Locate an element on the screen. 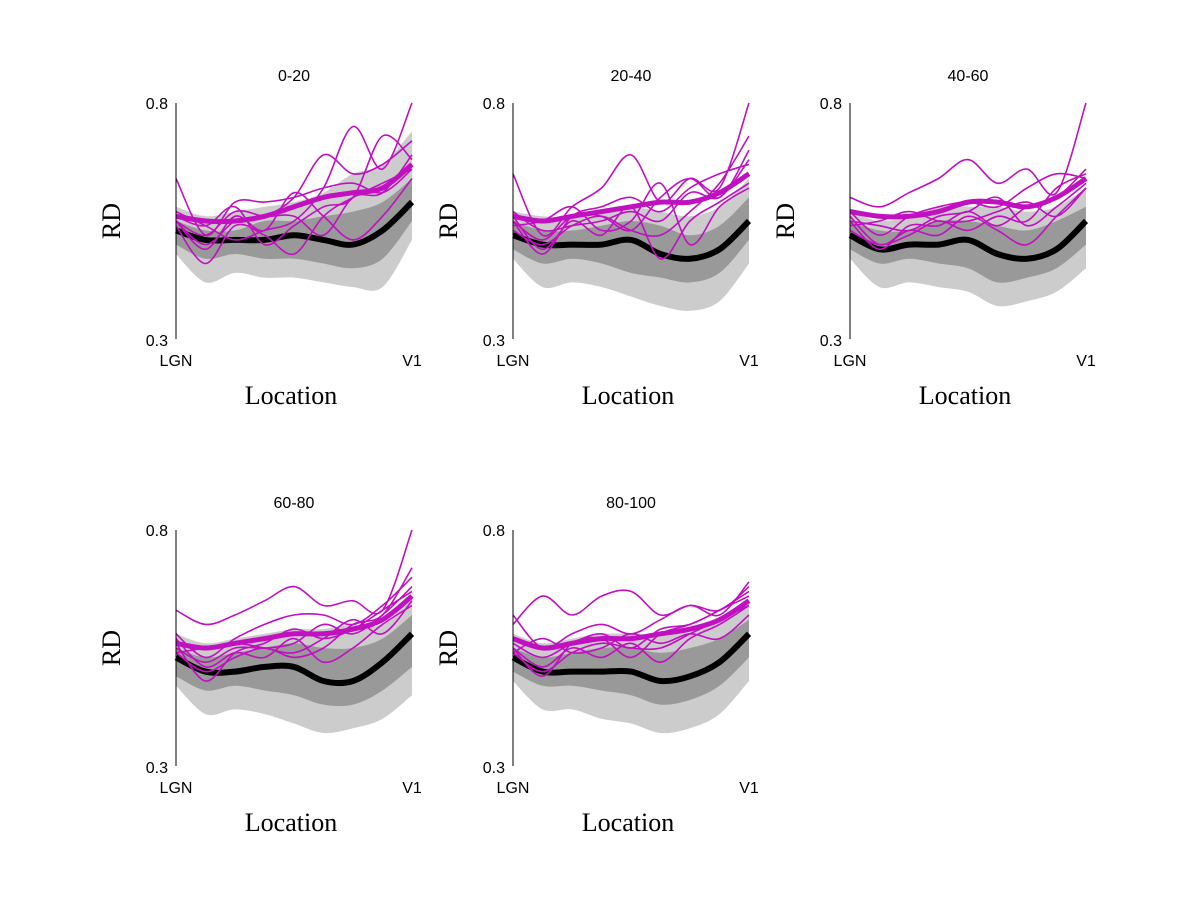 The width and height of the screenshot is (1200, 900). panel-40-60: 40-60 0.8 0.3 LGN V1 Location RD is located at coordinates (933, 239).